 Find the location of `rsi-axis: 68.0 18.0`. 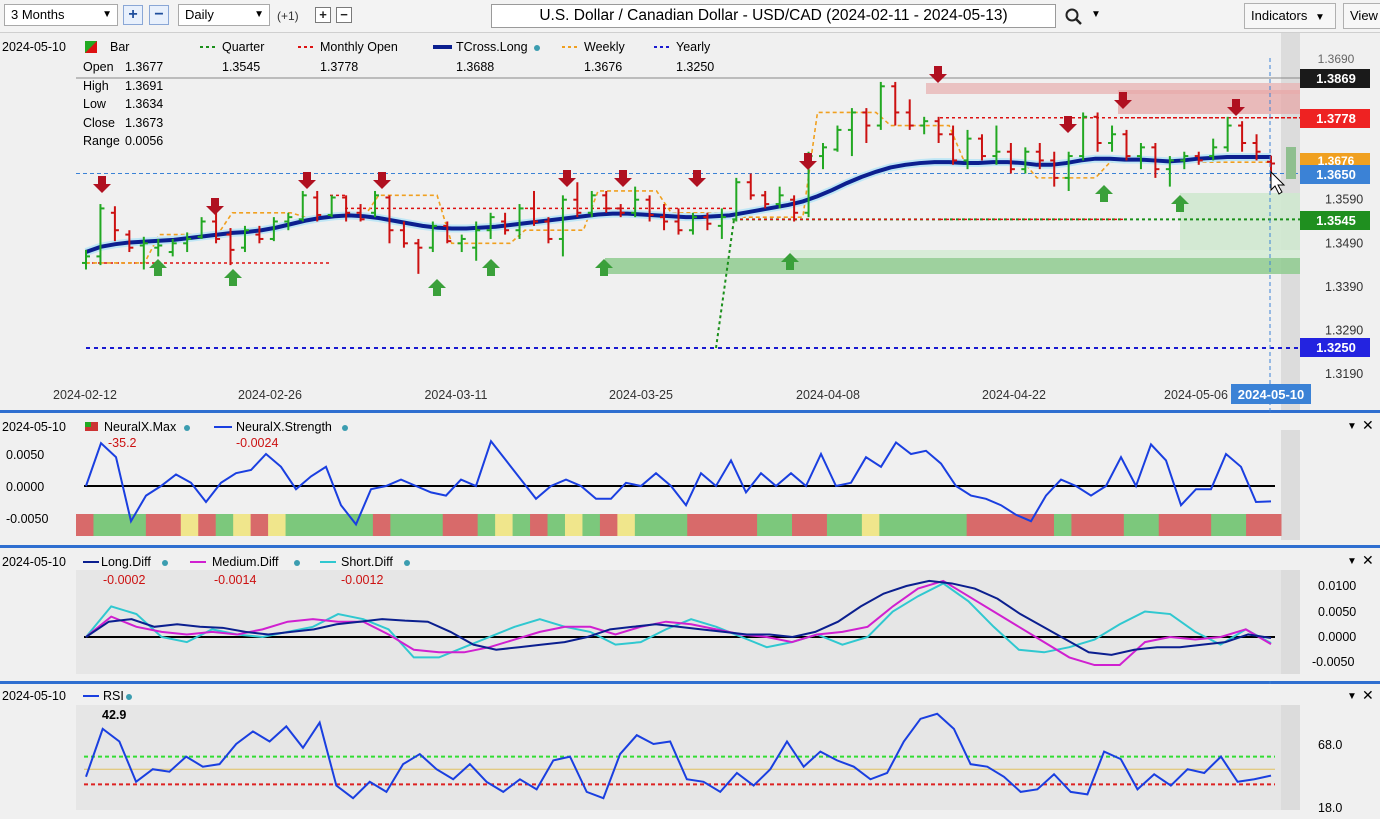

rsi-axis: 68.0 18.0 is located at coordinates (1330, 776).